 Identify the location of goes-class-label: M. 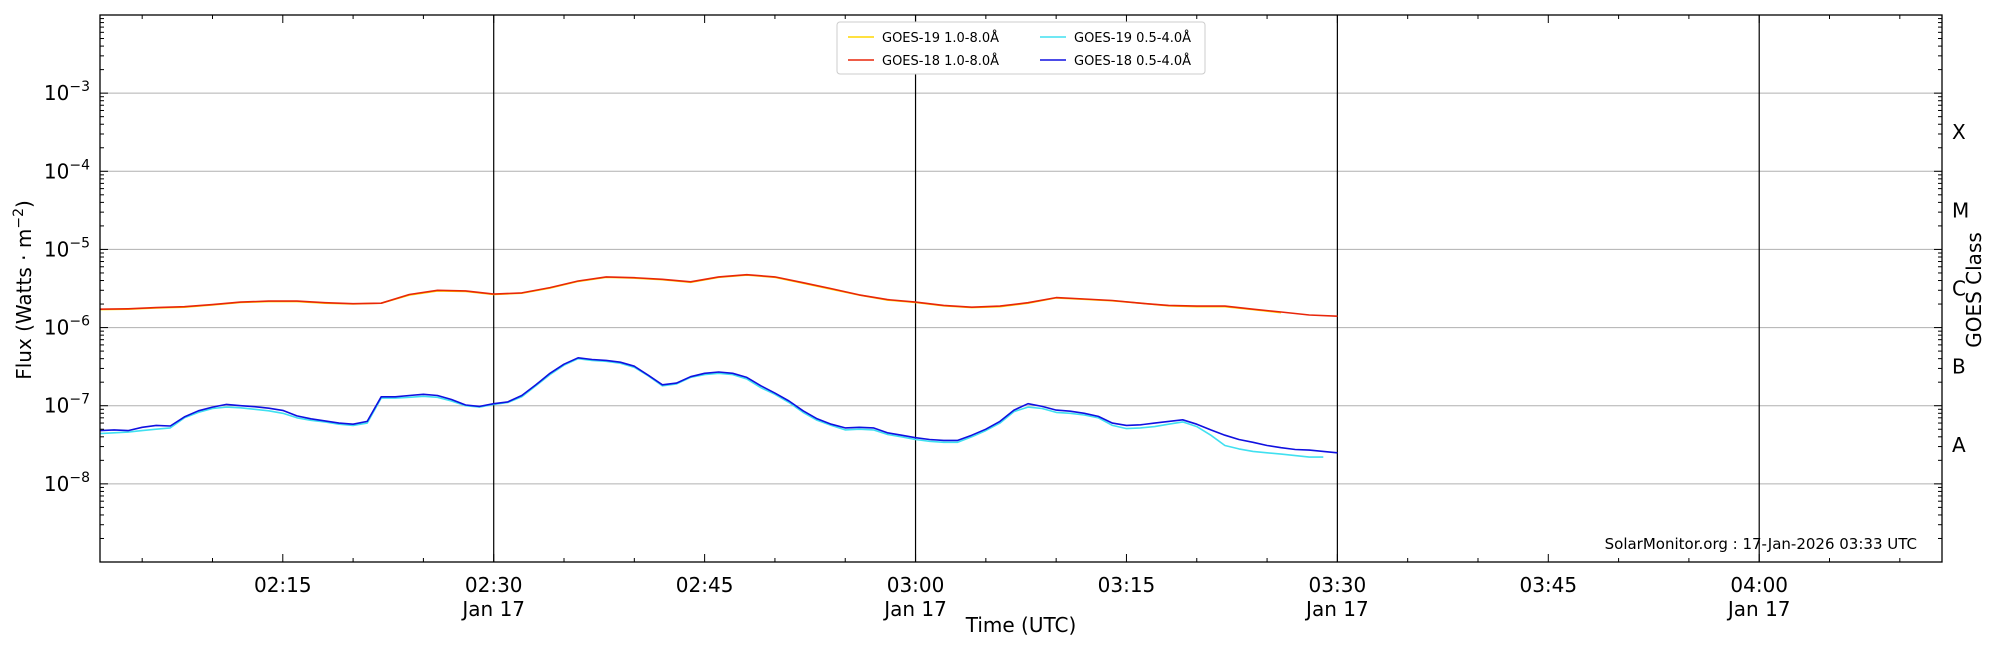
(1960, 210).